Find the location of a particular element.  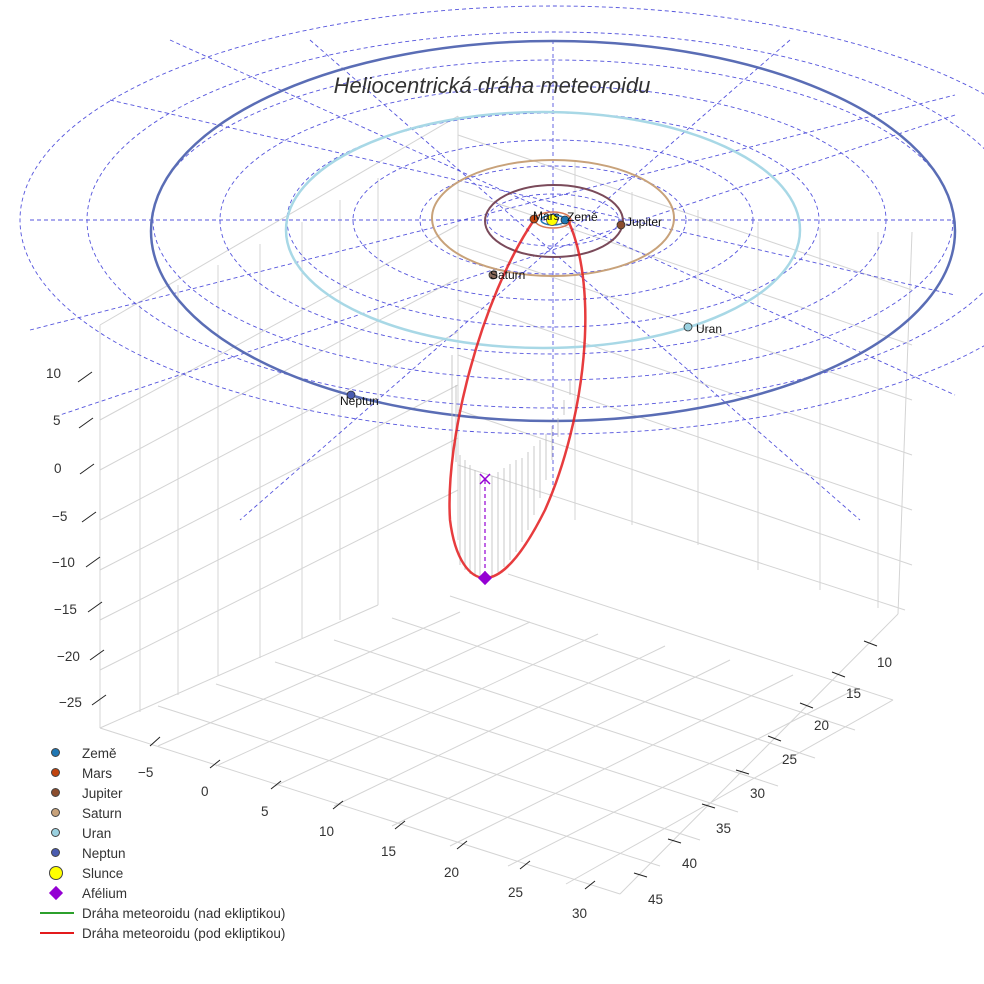

jupiter-marker is located at coordinates (621, 225).